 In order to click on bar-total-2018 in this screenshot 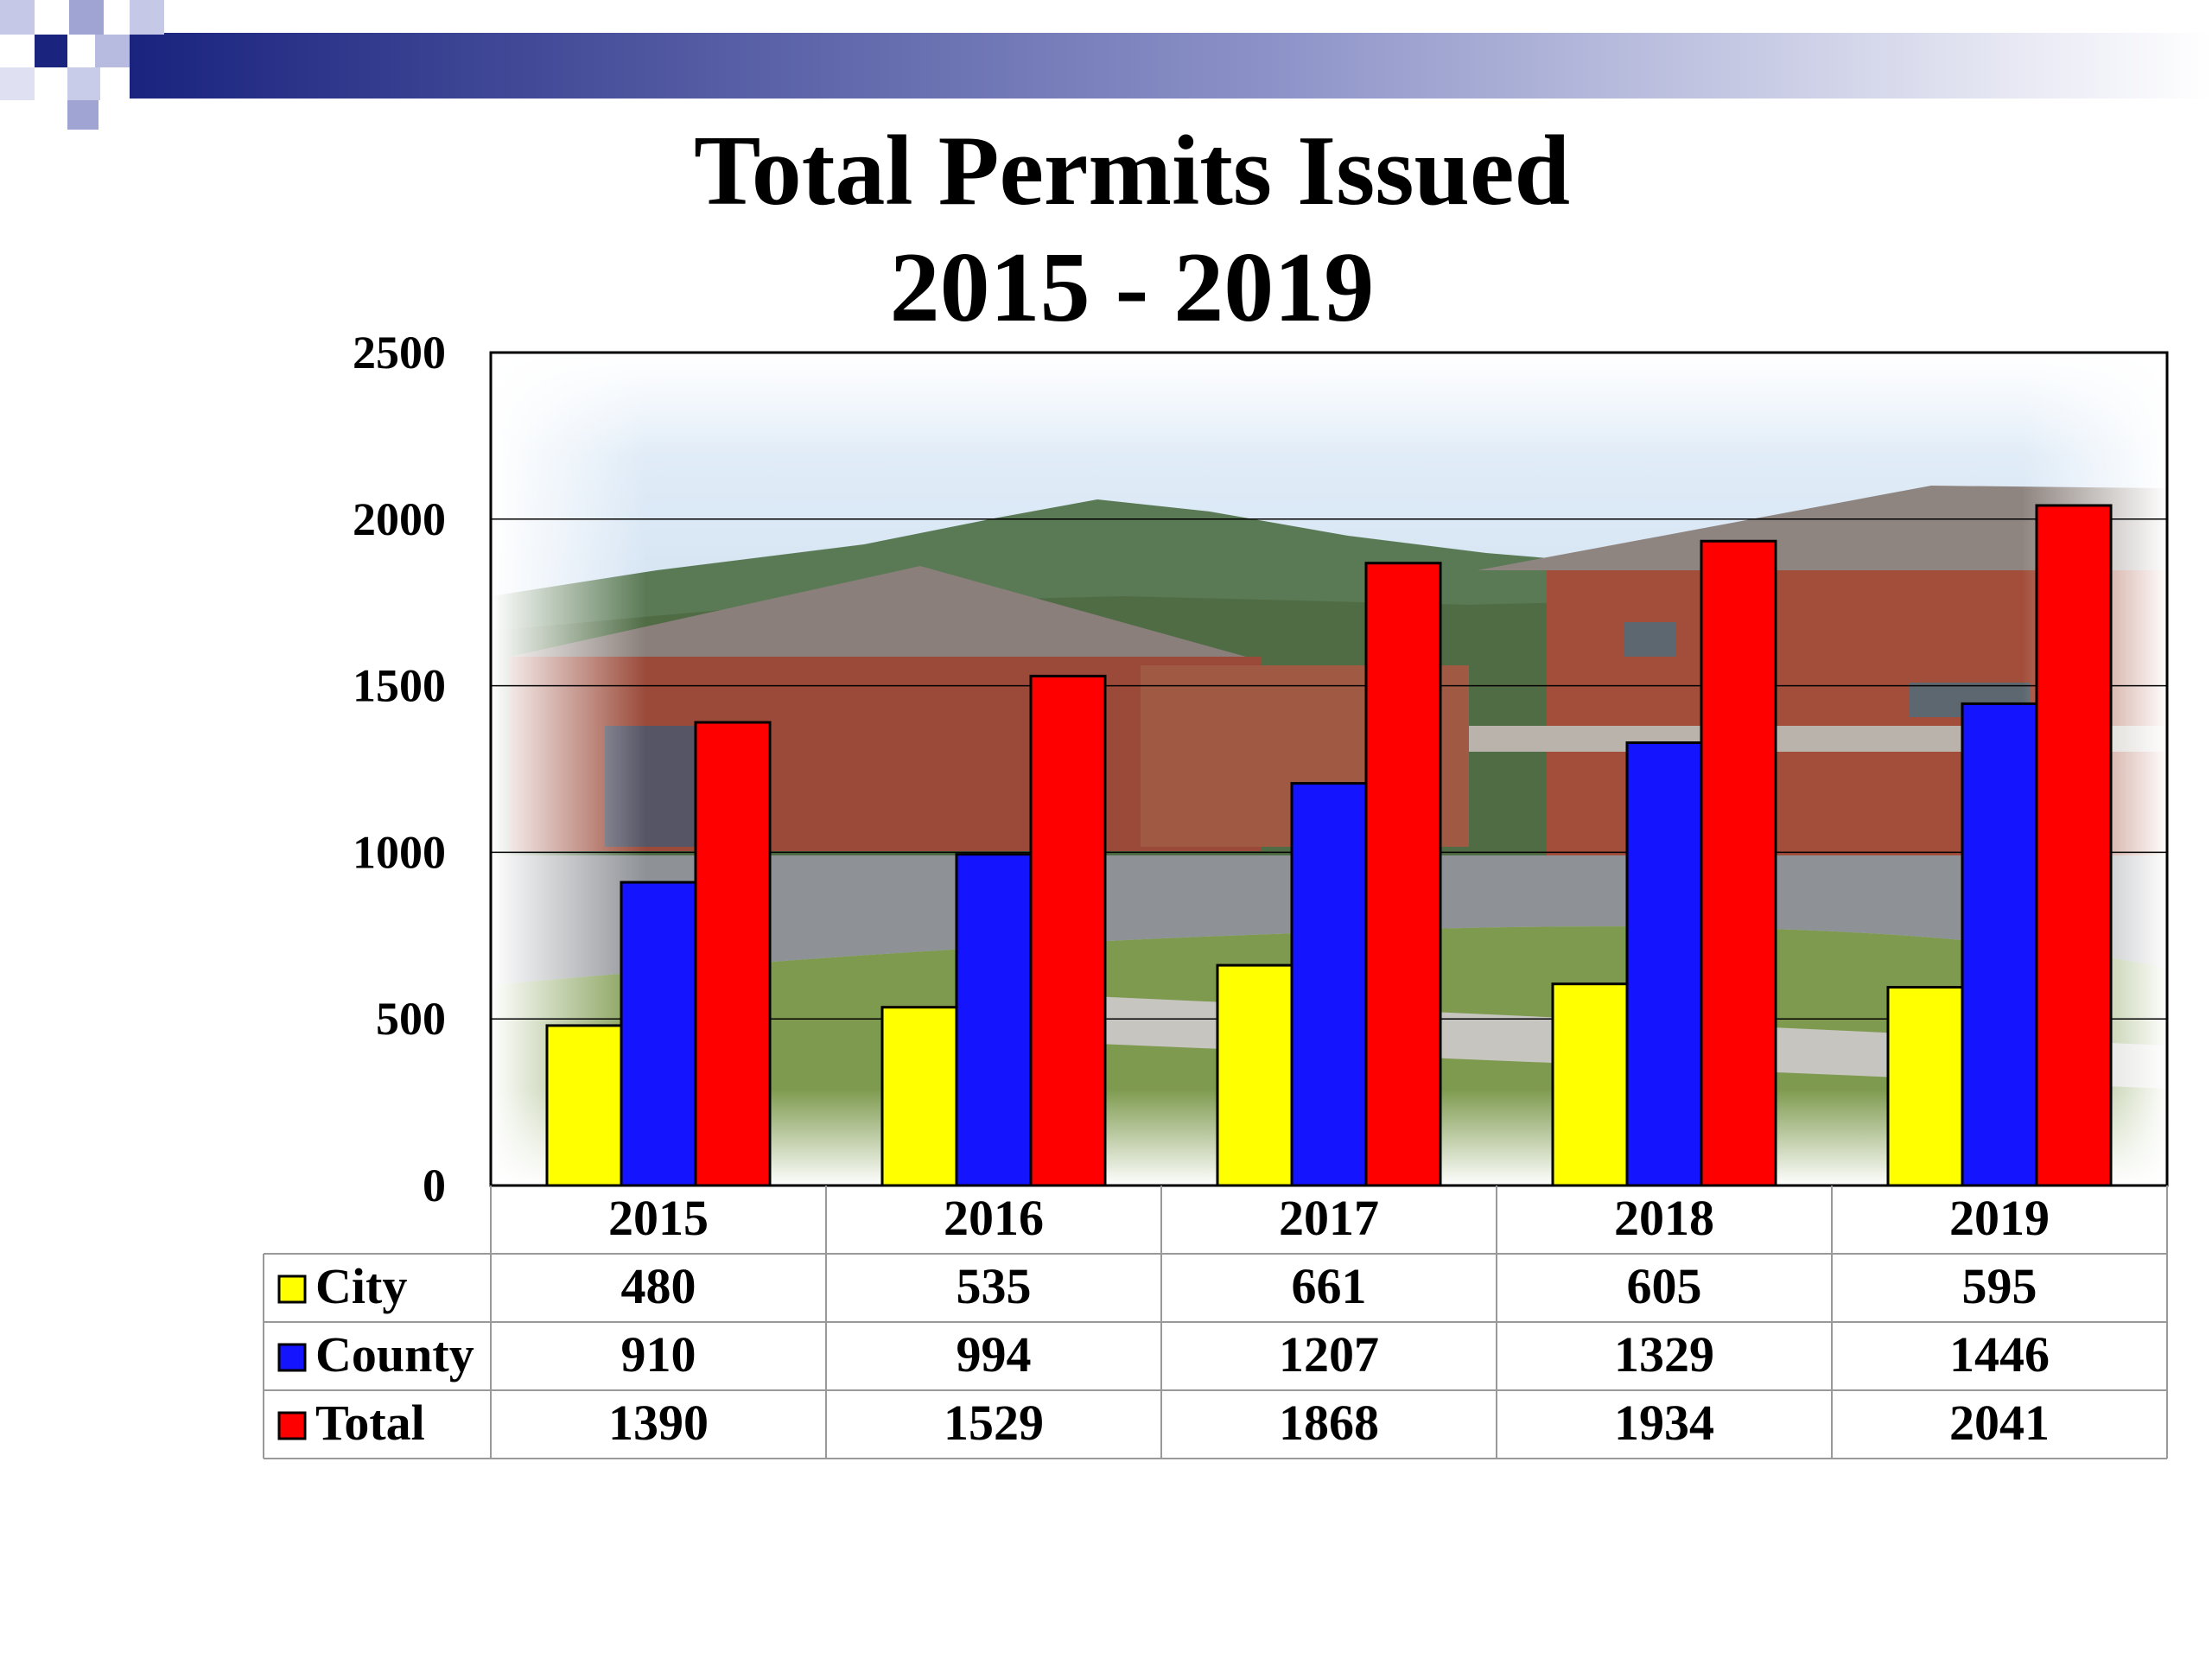, I will do `click(1738, 863)`.